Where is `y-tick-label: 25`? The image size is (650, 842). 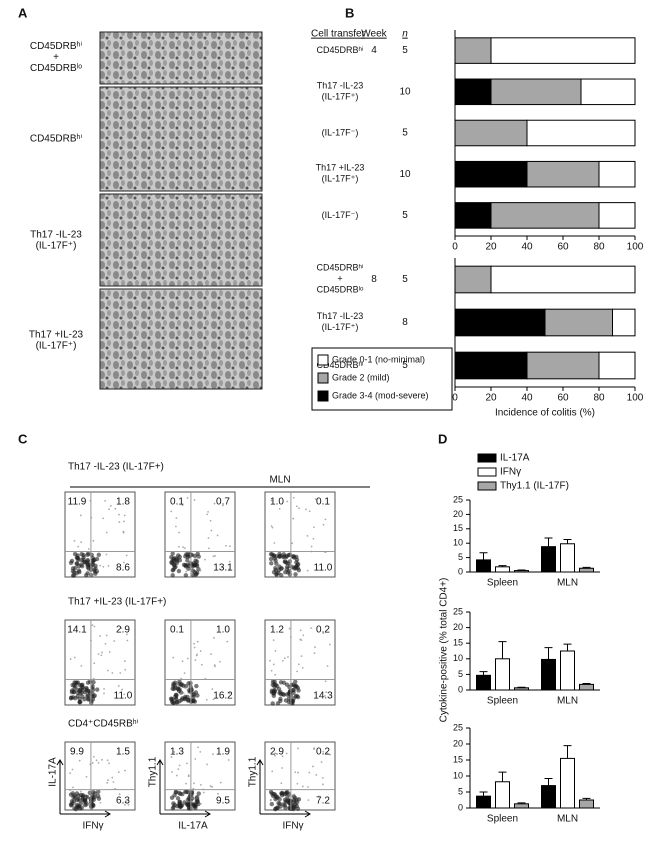
y-tick-label: 25 is located at coordinates (458, 499).